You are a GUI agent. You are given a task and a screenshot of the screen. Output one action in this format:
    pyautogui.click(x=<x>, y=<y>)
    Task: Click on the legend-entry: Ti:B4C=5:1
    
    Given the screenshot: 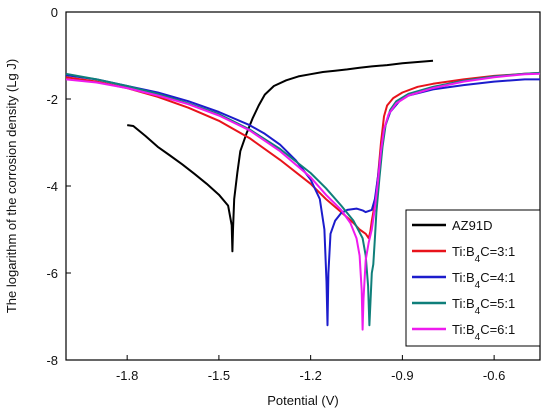 What is the action you would take?
    pyautogui.click(x=483, y=306)
    